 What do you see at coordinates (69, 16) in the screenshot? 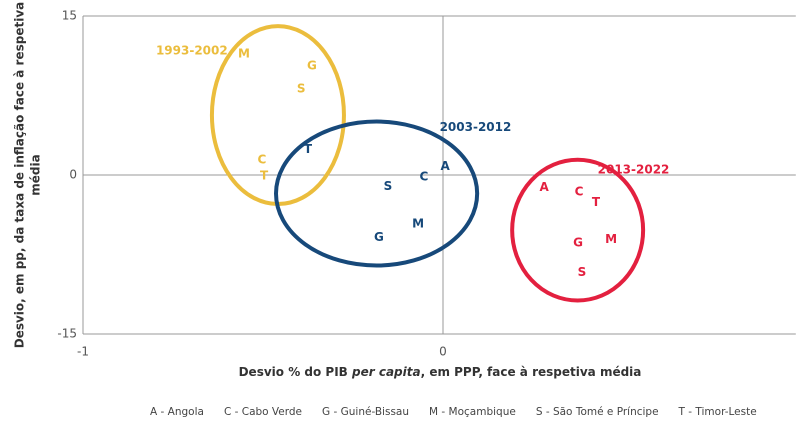
I see `y-tick-label: 15` at bounding box center [69, 16].